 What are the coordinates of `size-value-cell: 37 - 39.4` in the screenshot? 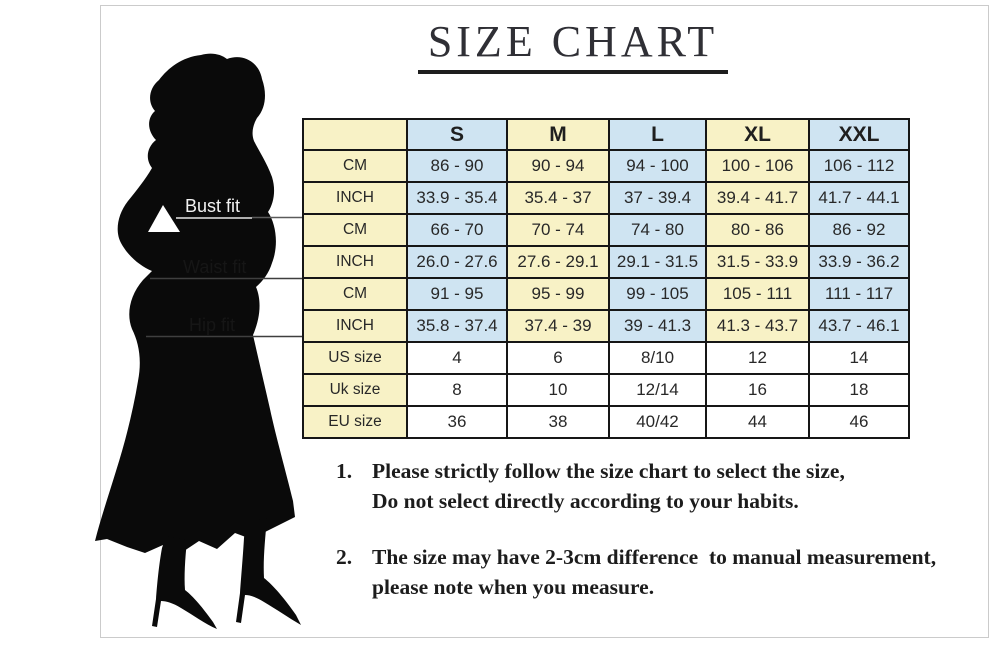 It's located at (657, 198).